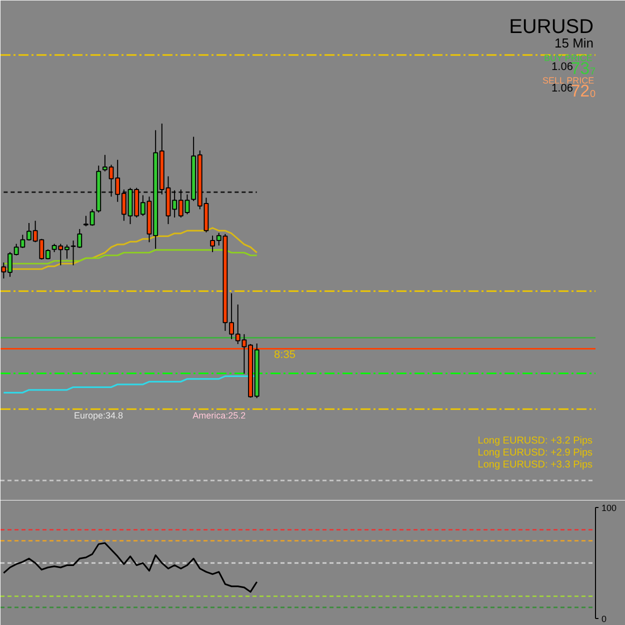 This screenshot has width=625, height=625. I want to click on text: Long EURUSD: +2.9 Pips, so click(535, 452).